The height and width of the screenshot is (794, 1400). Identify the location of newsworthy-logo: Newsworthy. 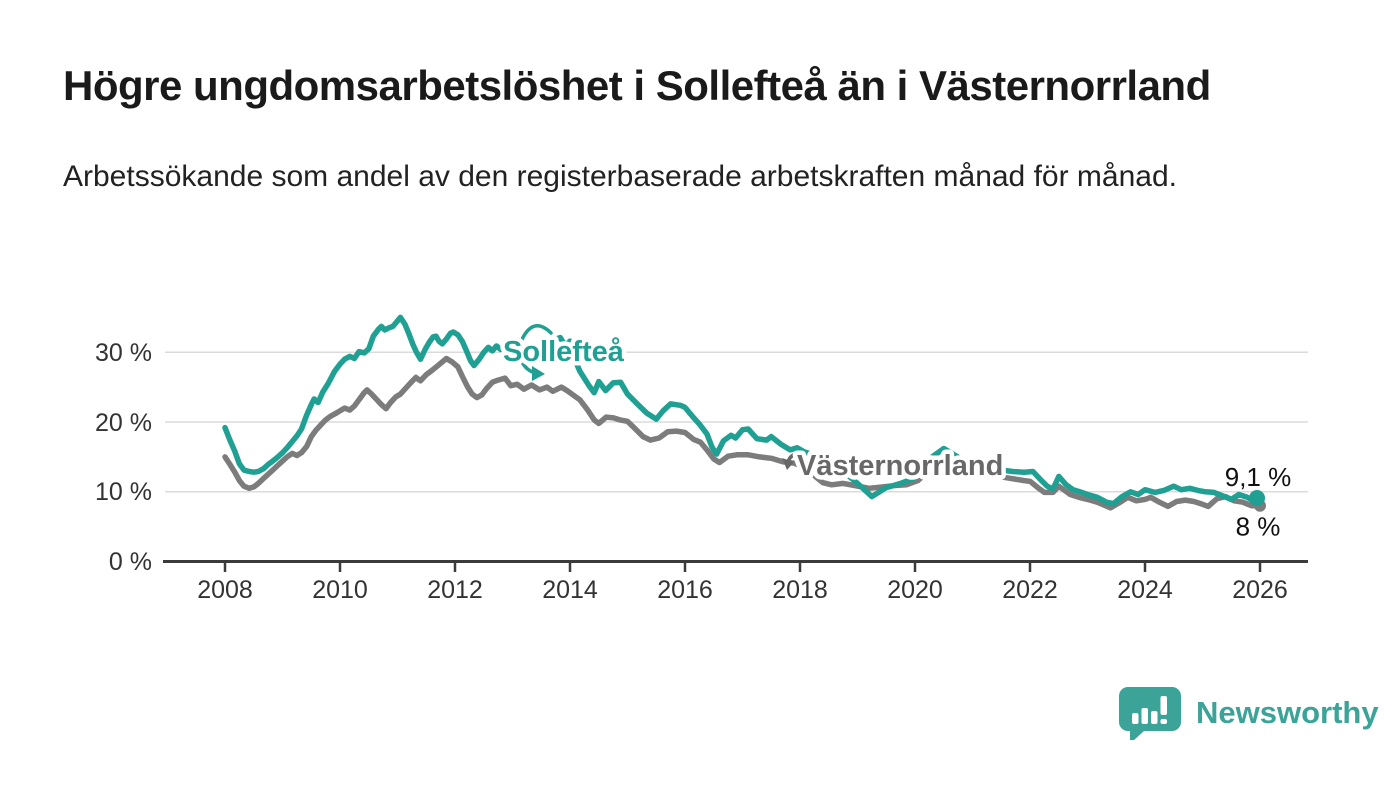
(1248, 713).